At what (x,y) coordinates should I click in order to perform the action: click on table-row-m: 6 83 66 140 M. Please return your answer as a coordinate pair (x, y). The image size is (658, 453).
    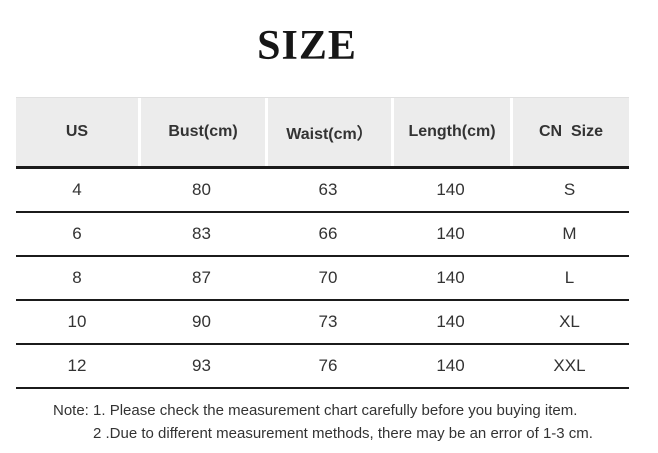
    Looking at the image, I should click on (322, 235).